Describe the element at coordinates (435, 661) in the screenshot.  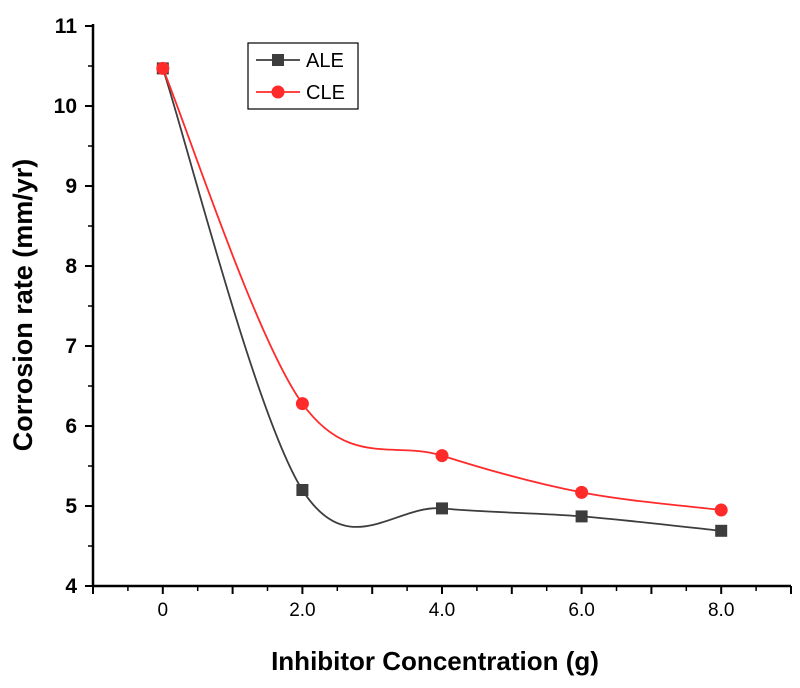
I see `x-axis-title: Inhibitor Concentration (g)` at that location.